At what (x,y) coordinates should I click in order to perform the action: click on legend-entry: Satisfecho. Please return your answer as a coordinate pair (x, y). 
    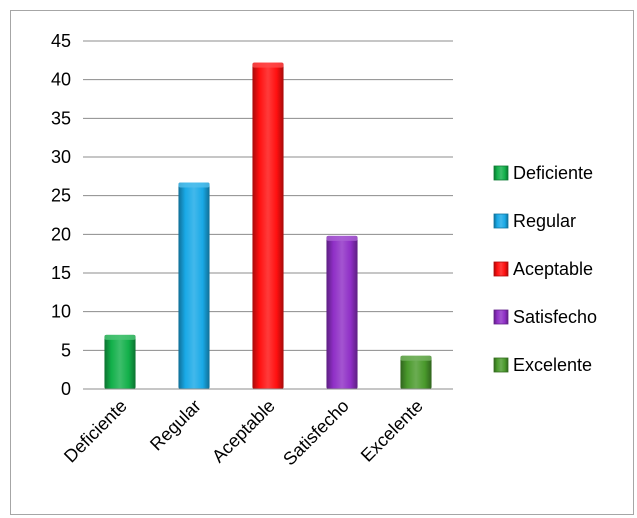
    Looking at the image, I should click on (545, 317).